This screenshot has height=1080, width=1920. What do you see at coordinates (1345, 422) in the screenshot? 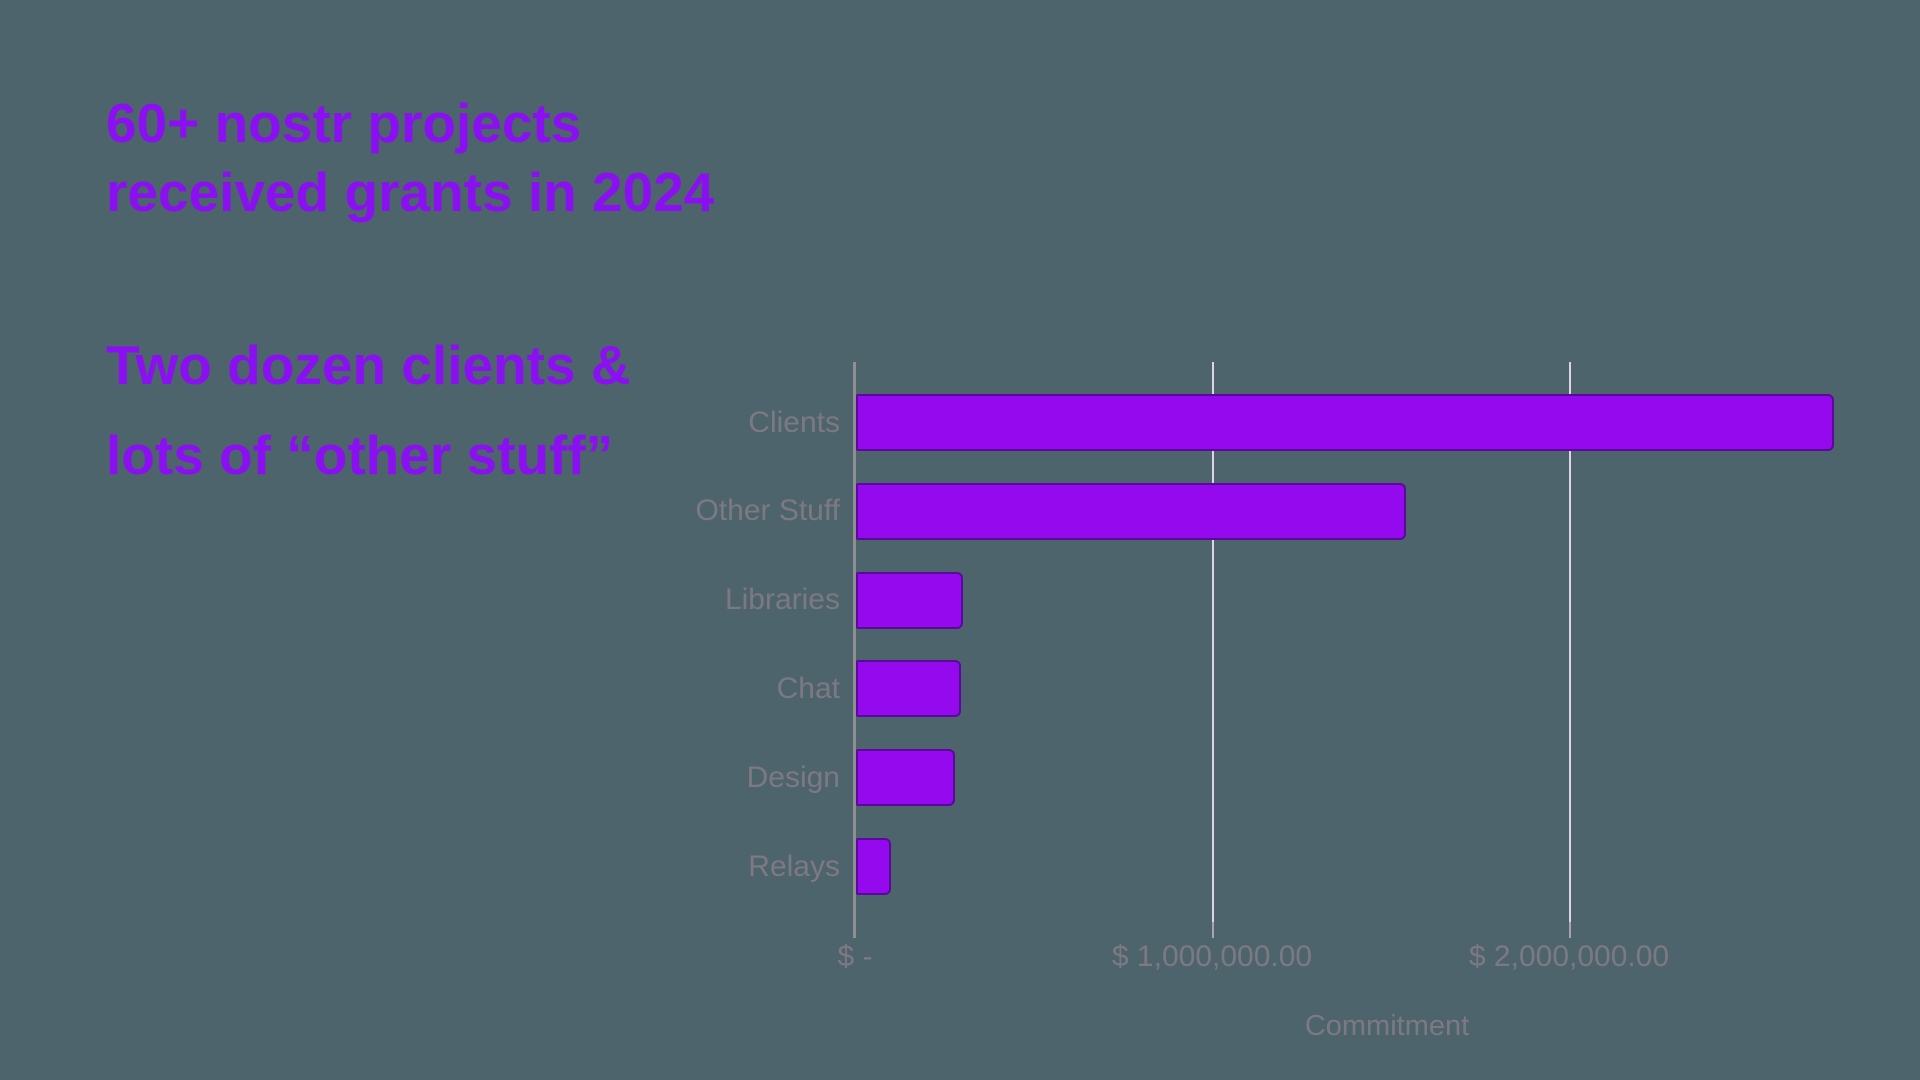
I see `bar-clients` at bounding box center [1345, 422].